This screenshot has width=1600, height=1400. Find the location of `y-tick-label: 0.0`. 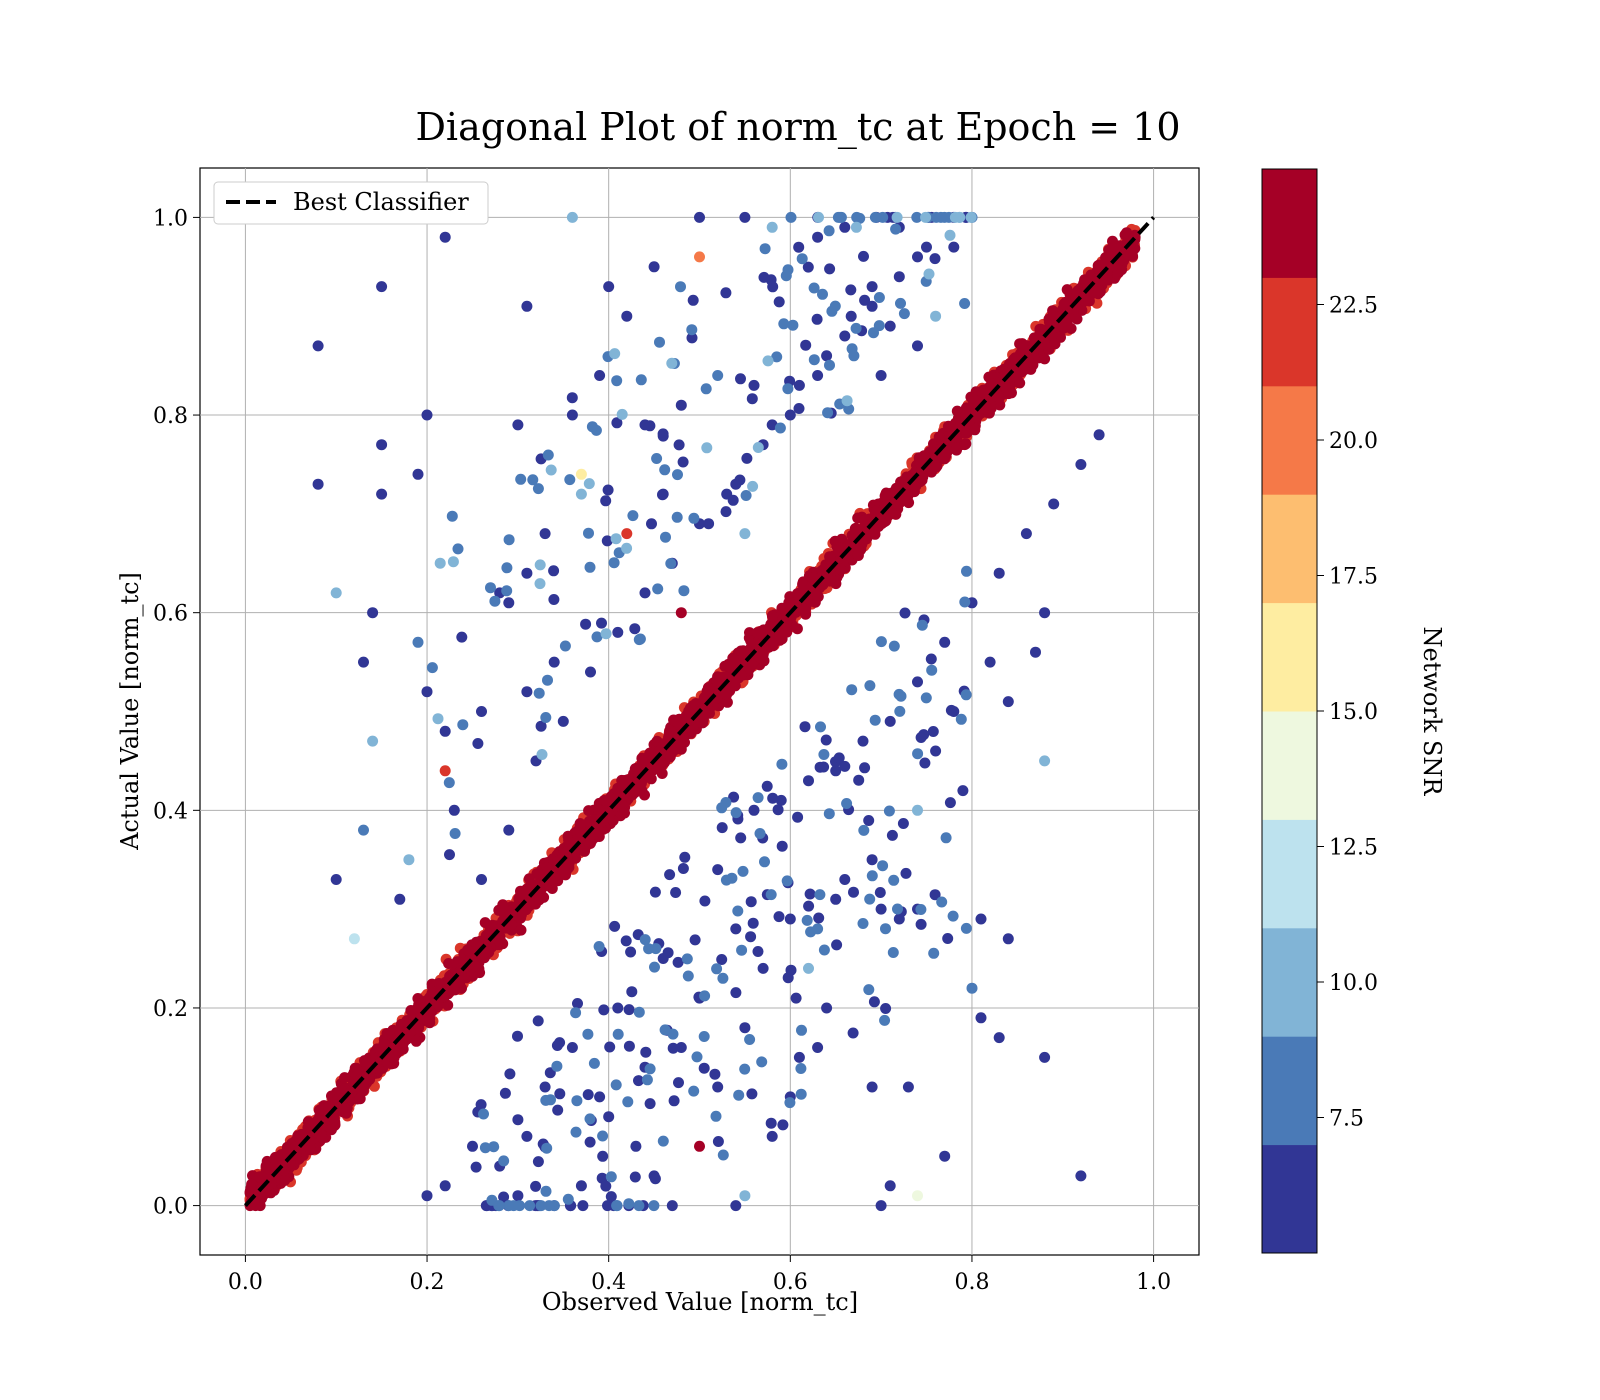

y-tick-label: 0.0 is located at coordinates (170, 1207).